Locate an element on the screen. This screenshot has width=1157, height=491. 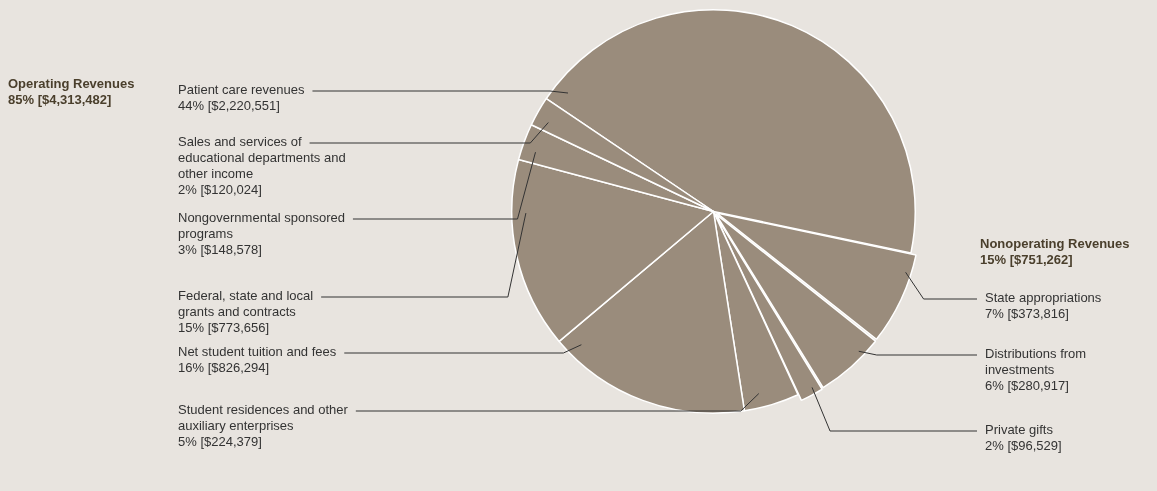
data-label: 44% [$2,220,551] is located at coordinates (229, 106).